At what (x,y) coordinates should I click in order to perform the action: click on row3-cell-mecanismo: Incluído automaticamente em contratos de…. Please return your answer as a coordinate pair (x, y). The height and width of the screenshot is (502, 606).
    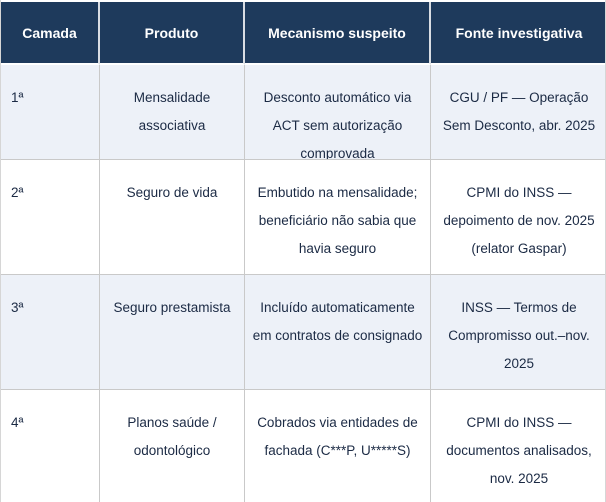
    Looking at the image, I should click on (338, 332).